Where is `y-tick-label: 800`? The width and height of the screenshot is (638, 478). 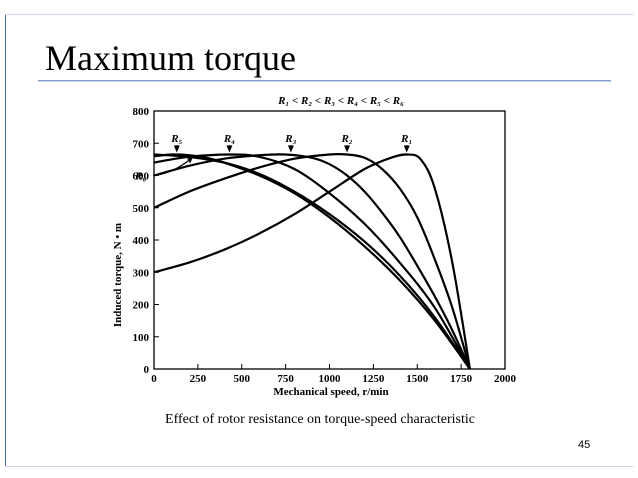
y-tick-label: 800 is located at coordinates (141, 112).